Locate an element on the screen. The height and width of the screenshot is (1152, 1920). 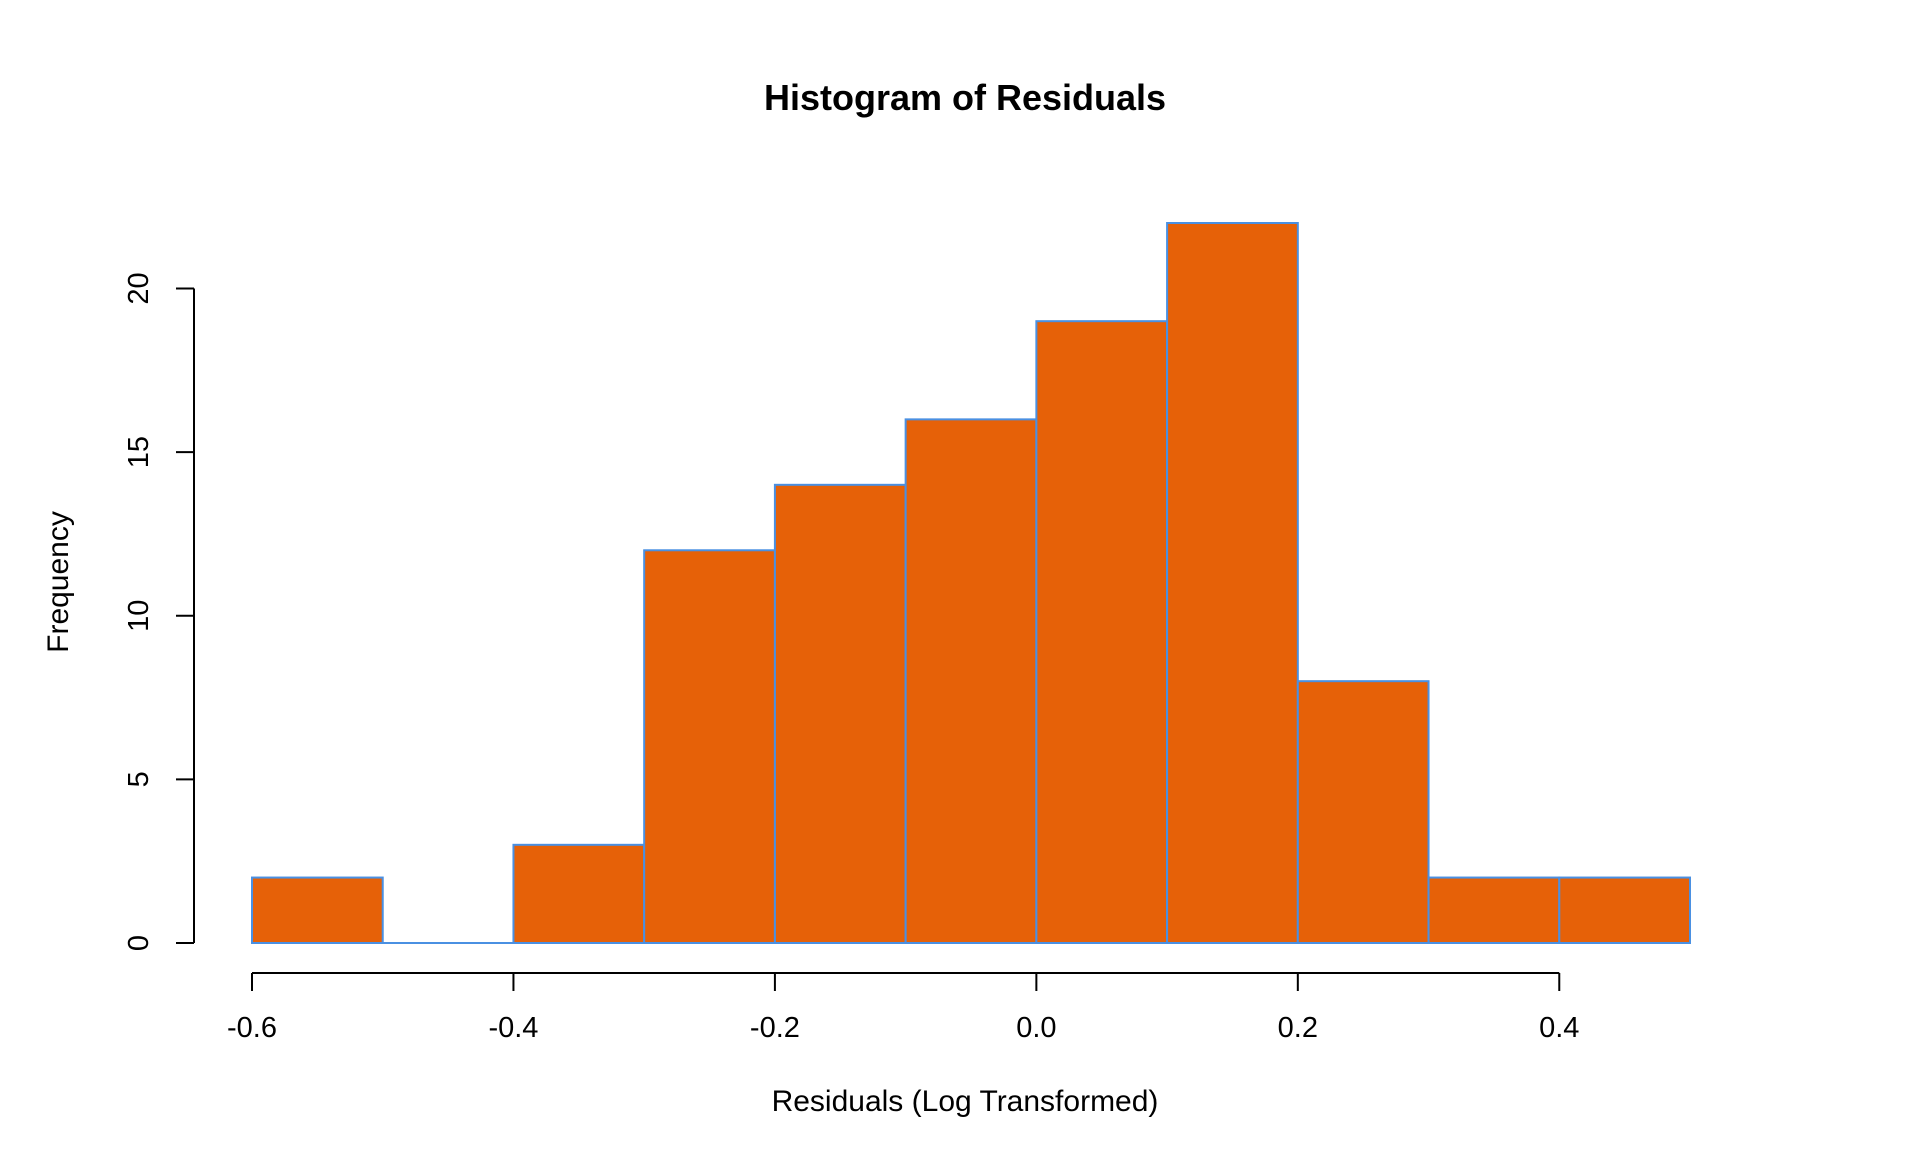
y-tick-label: 0 is located at coordinates (139, 943).